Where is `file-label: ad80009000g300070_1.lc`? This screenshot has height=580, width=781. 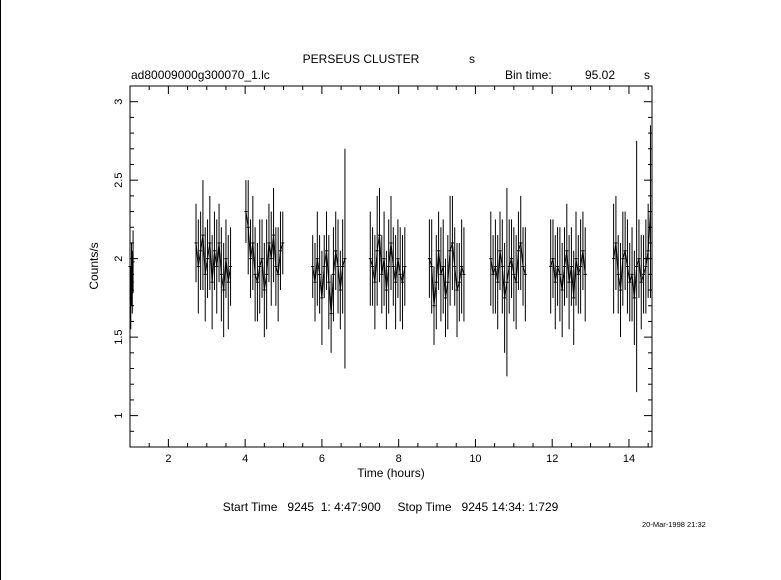
file-label: ad80009000g300070_1.lc is located at coordinates (200, 75).